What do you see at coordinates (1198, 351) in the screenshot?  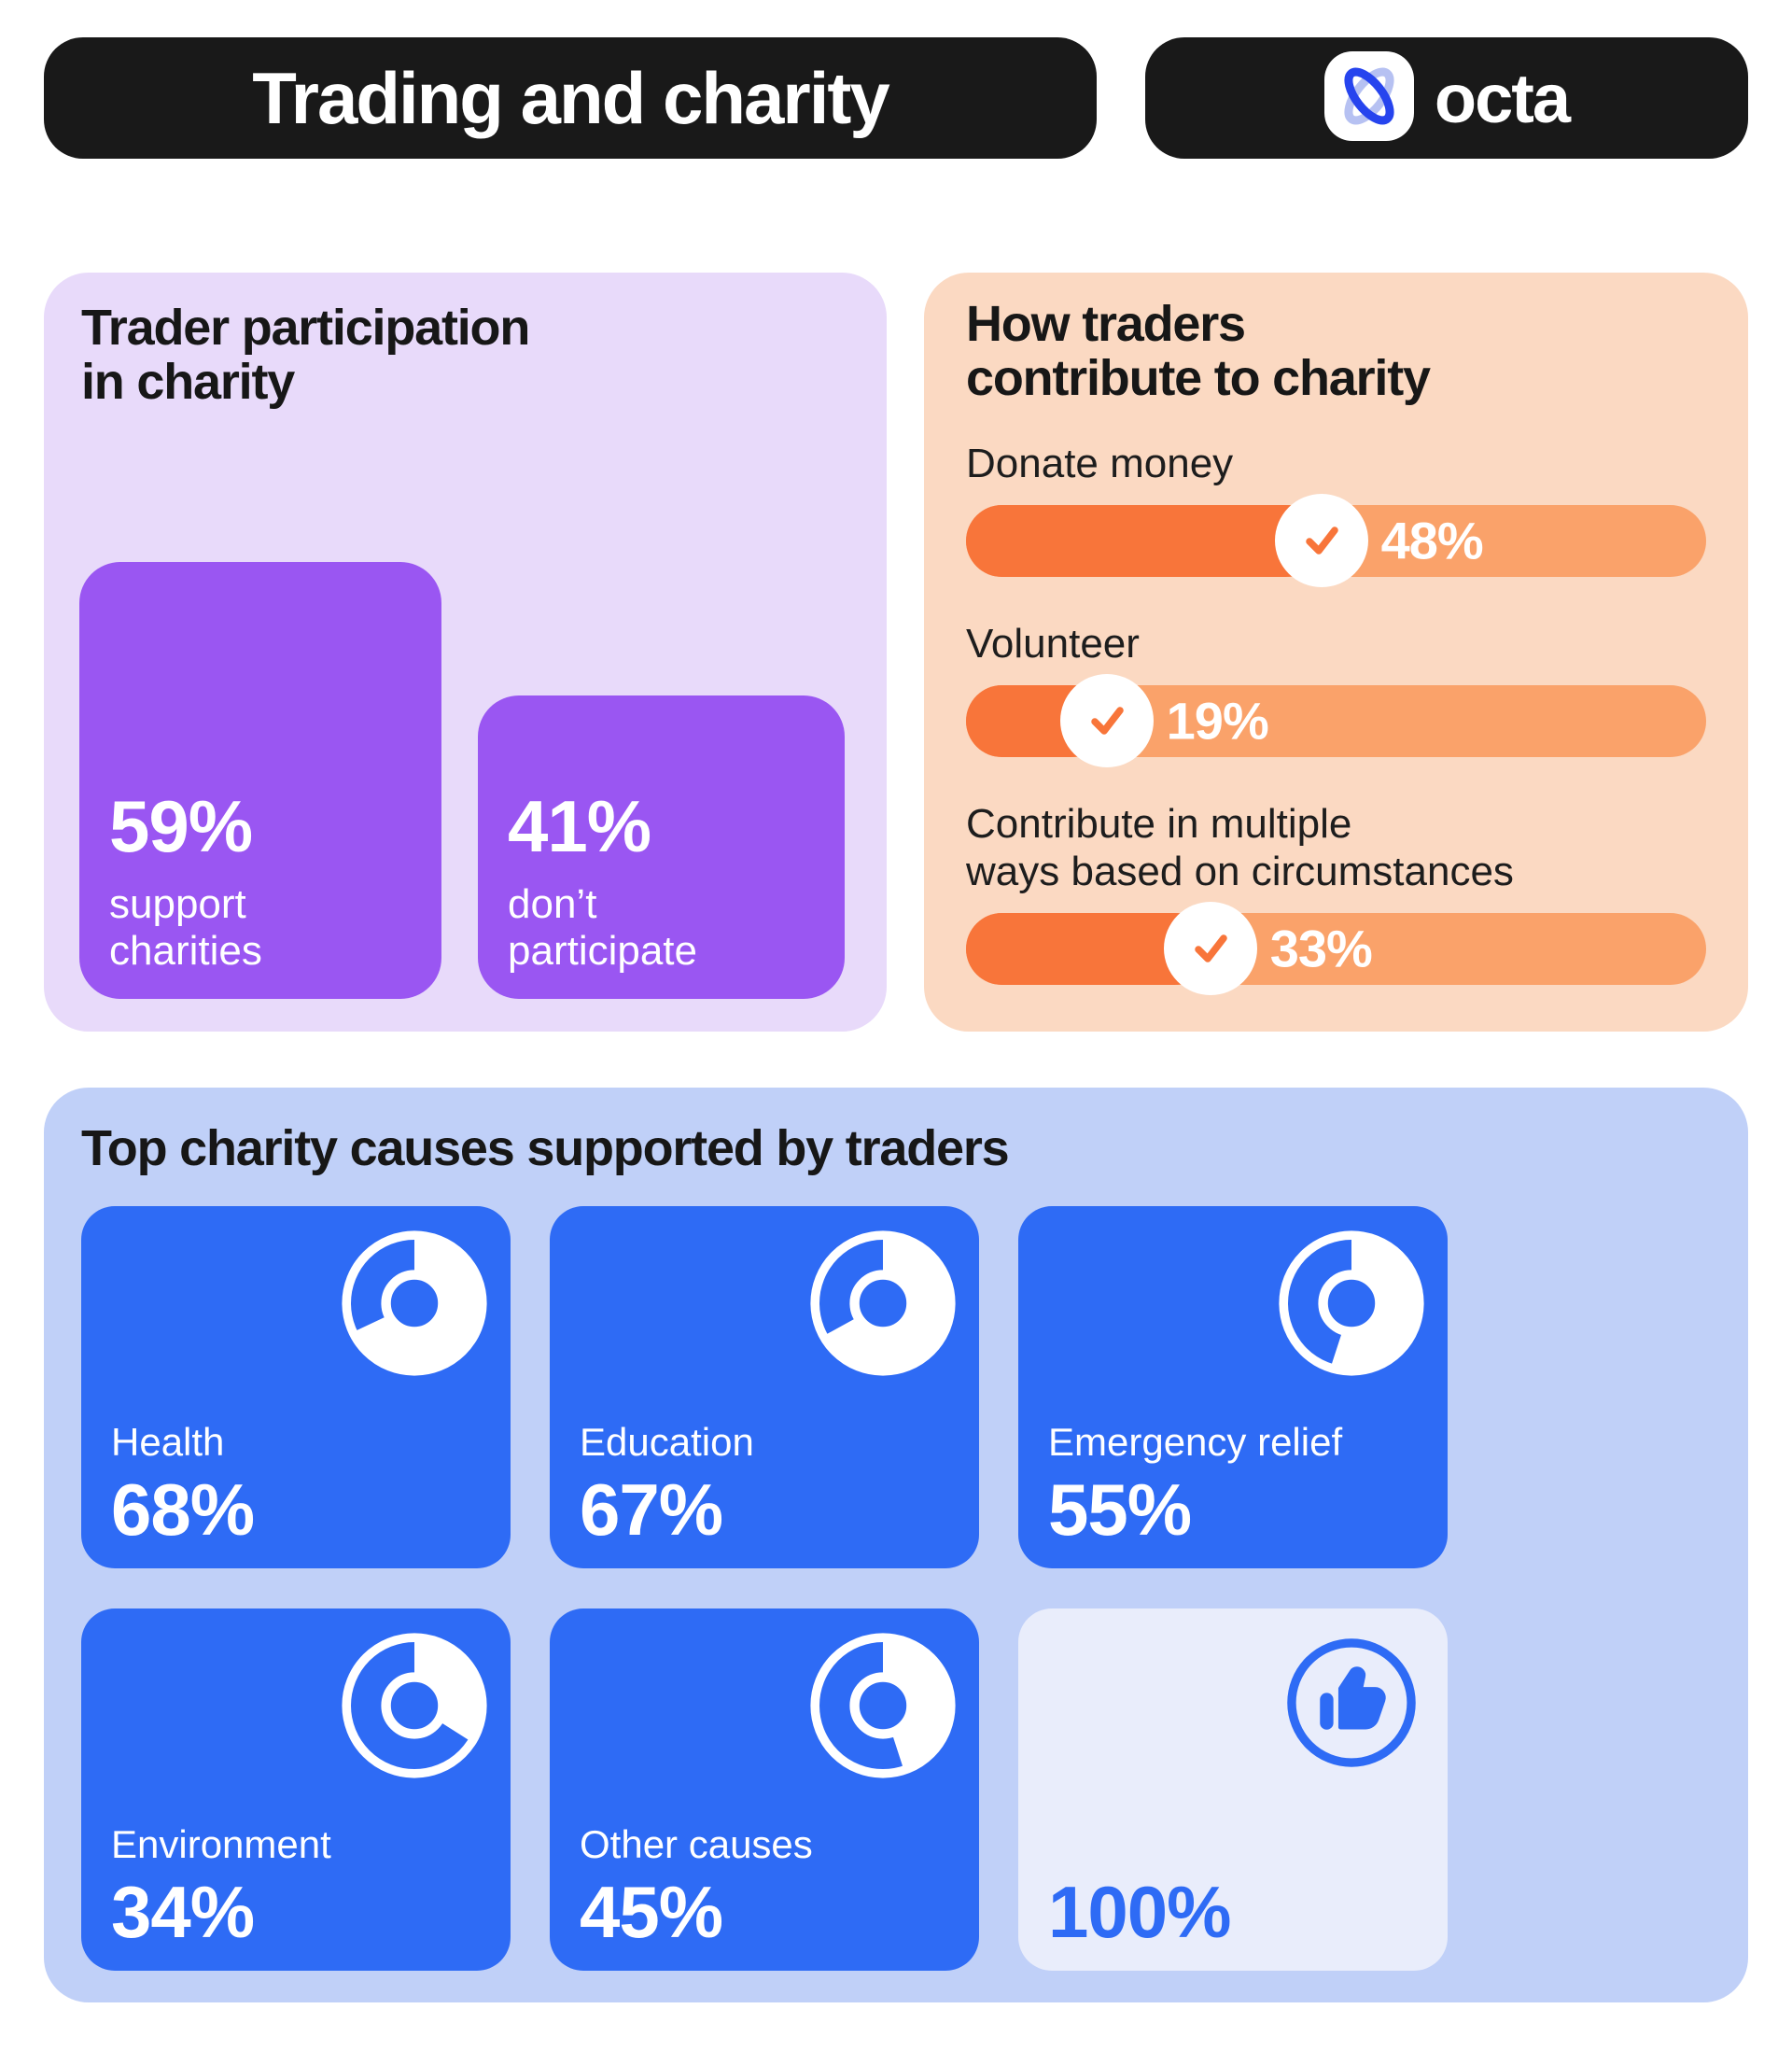 I see `contribution-title: How traders contribute to charity` at bounding box center [1198, 351].